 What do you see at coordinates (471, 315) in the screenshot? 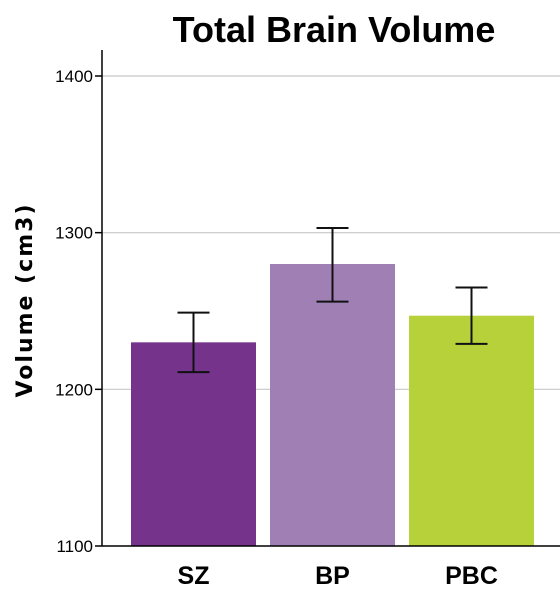
I see `error-bar-pbc` at bounding box center [471, 315].